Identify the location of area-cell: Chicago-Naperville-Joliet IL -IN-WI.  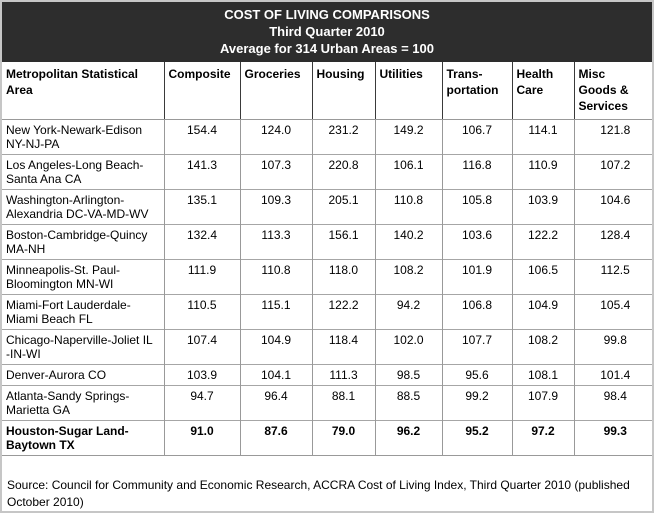
(83, 347).